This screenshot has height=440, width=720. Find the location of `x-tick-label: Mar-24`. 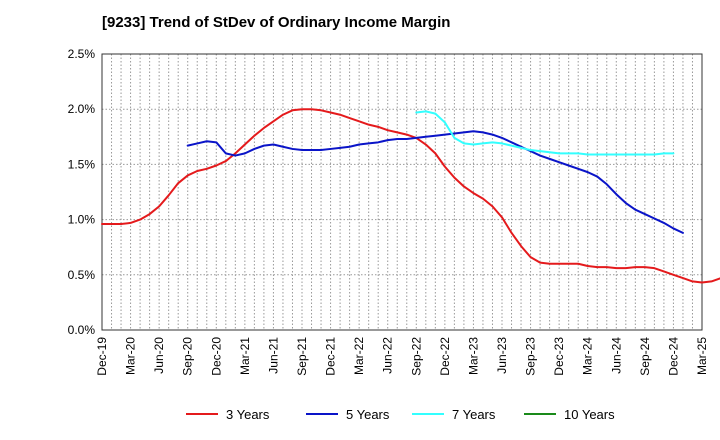

x-tick-label: Mar-24 is located at coordinates (588, 356).